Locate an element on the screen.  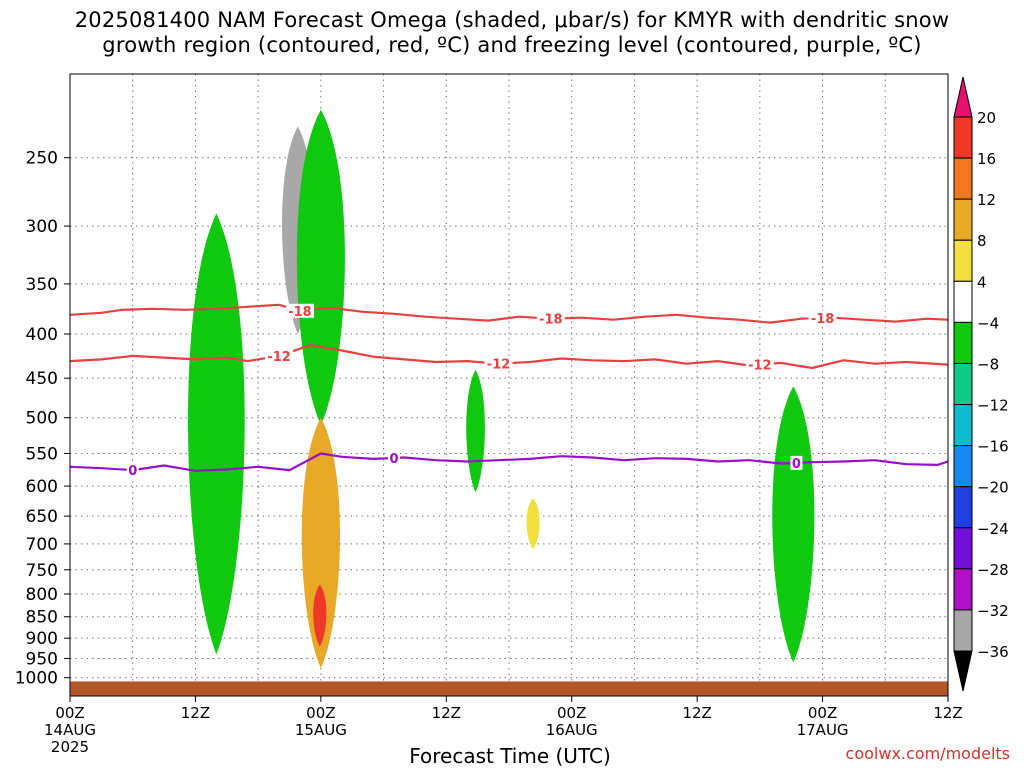
x-tick-label-36: 12Z is located at coordinates (446, 713).